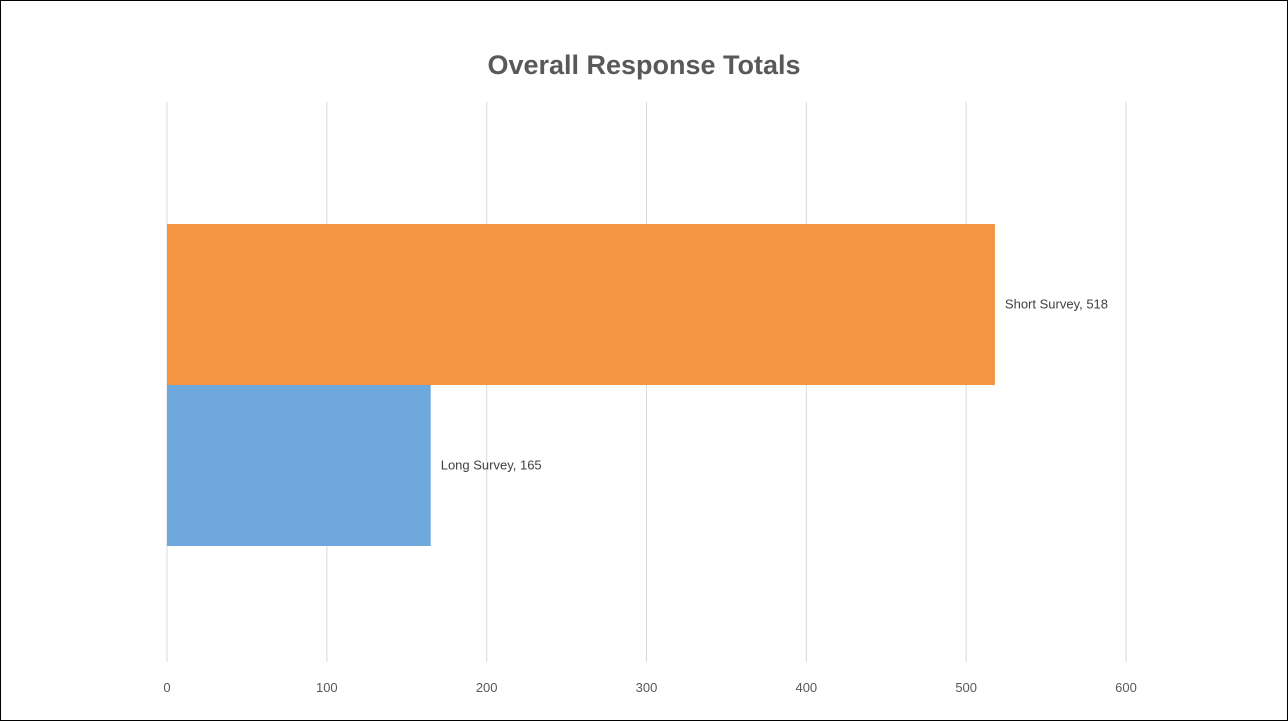 The width and height of the screenshot is (1288, 721). Describe the element at coordinates (166, 687) in the screenshot. I see `x-tick-label: 0` at that location.